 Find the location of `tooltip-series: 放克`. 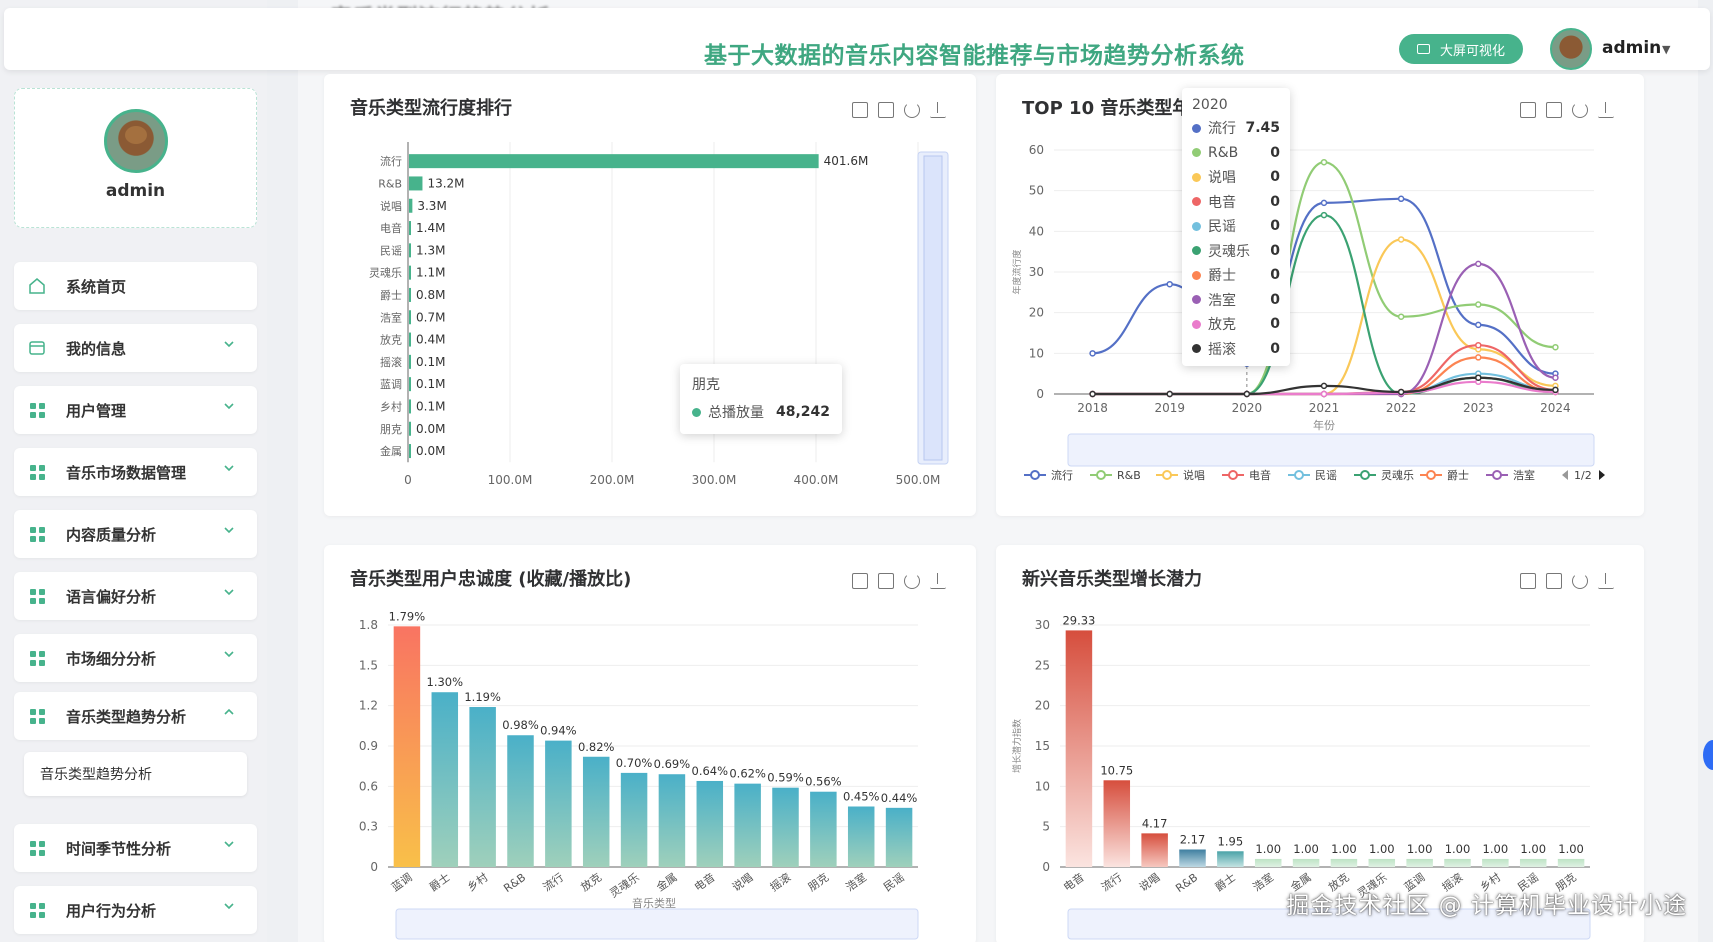

tooltip-series: 放克 is located at coordinates (1222, 325).